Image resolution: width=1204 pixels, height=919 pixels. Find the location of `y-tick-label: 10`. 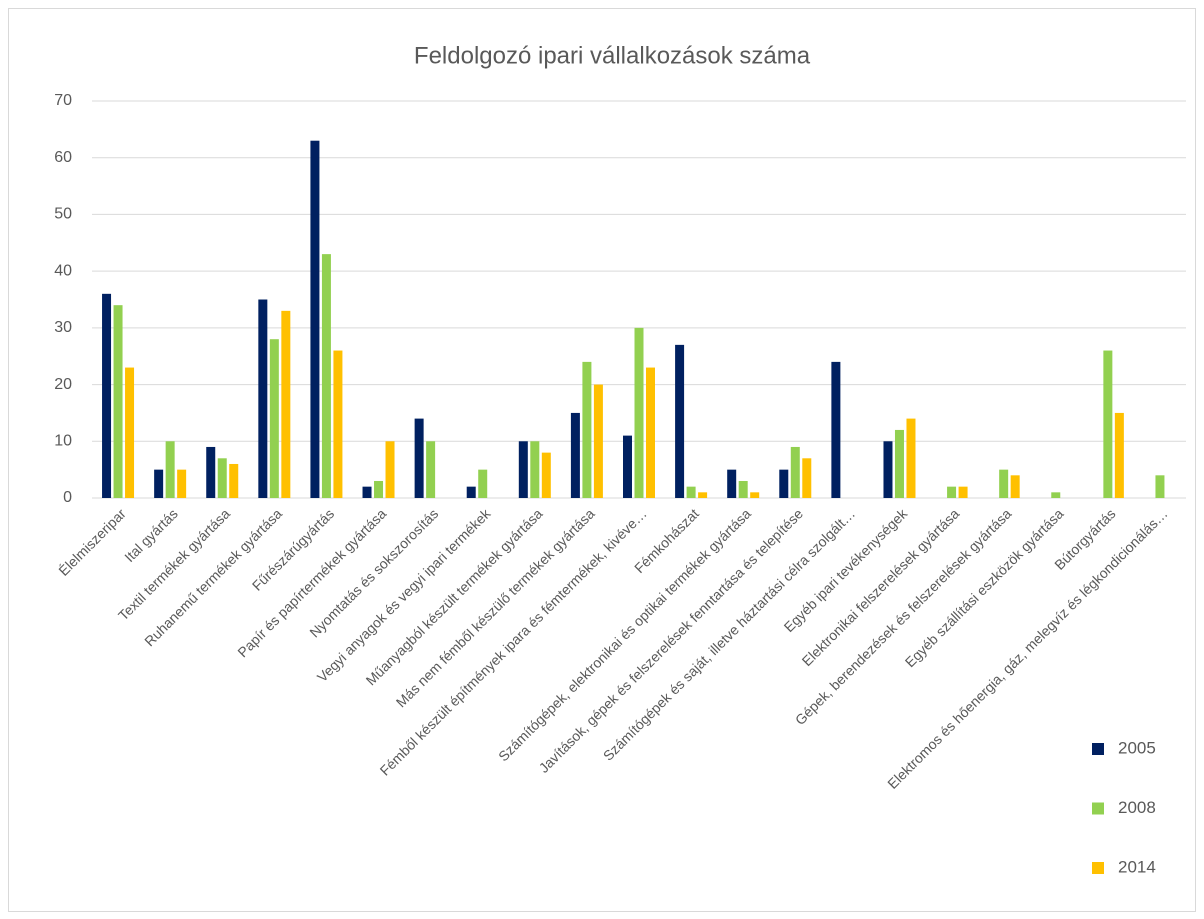

y-tick-label: 10 is located at coordinates (63, 441).